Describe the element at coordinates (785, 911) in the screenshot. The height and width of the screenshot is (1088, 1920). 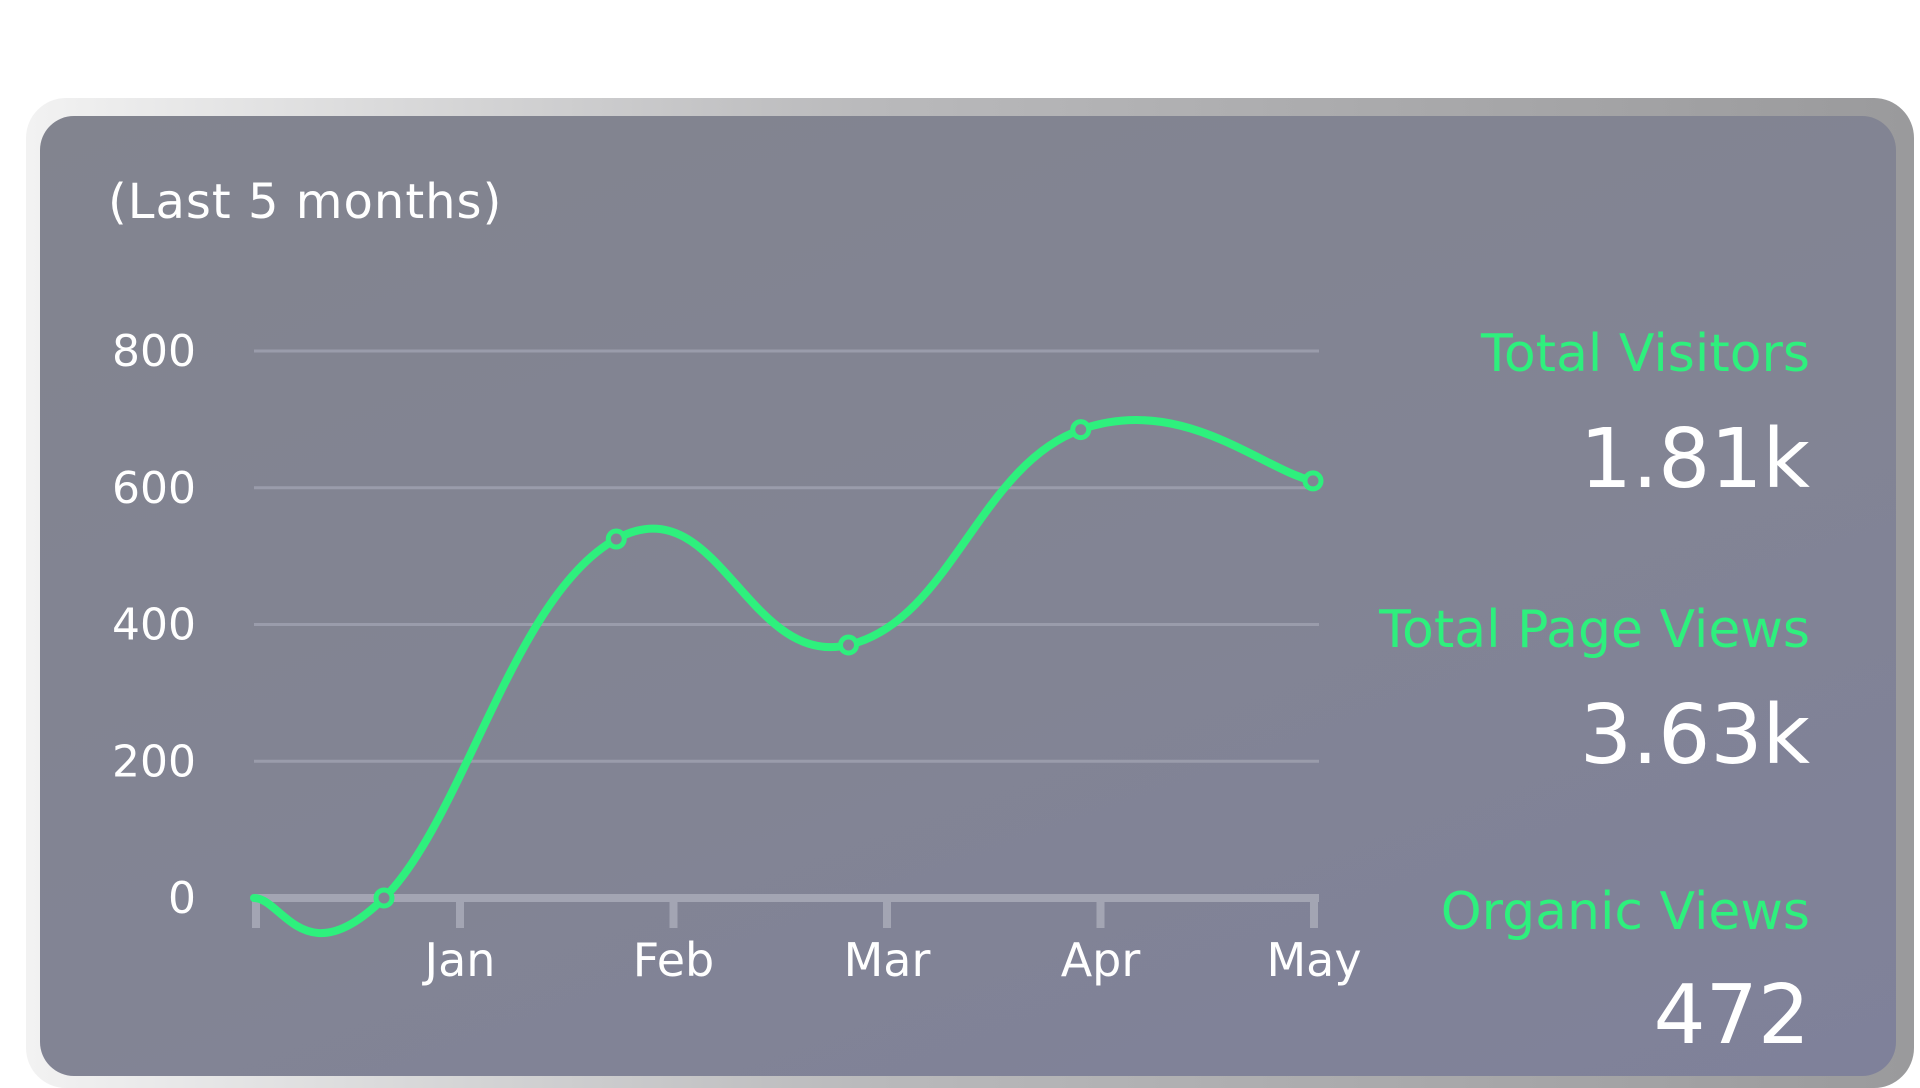
I see `x-axis` at that location.